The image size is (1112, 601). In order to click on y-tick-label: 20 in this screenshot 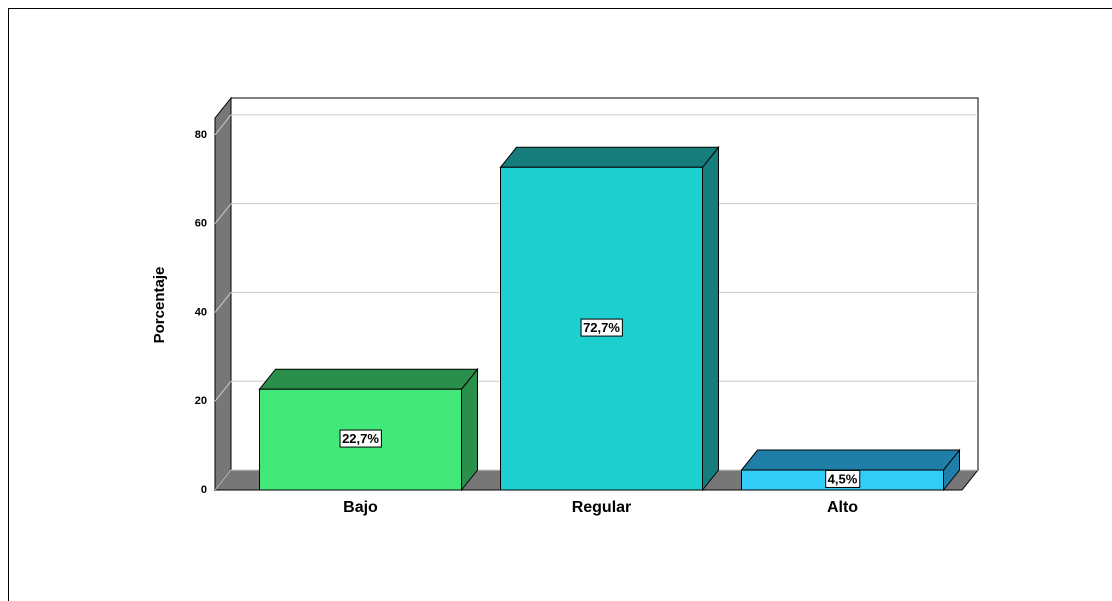, I will do `click(201, 401)`.